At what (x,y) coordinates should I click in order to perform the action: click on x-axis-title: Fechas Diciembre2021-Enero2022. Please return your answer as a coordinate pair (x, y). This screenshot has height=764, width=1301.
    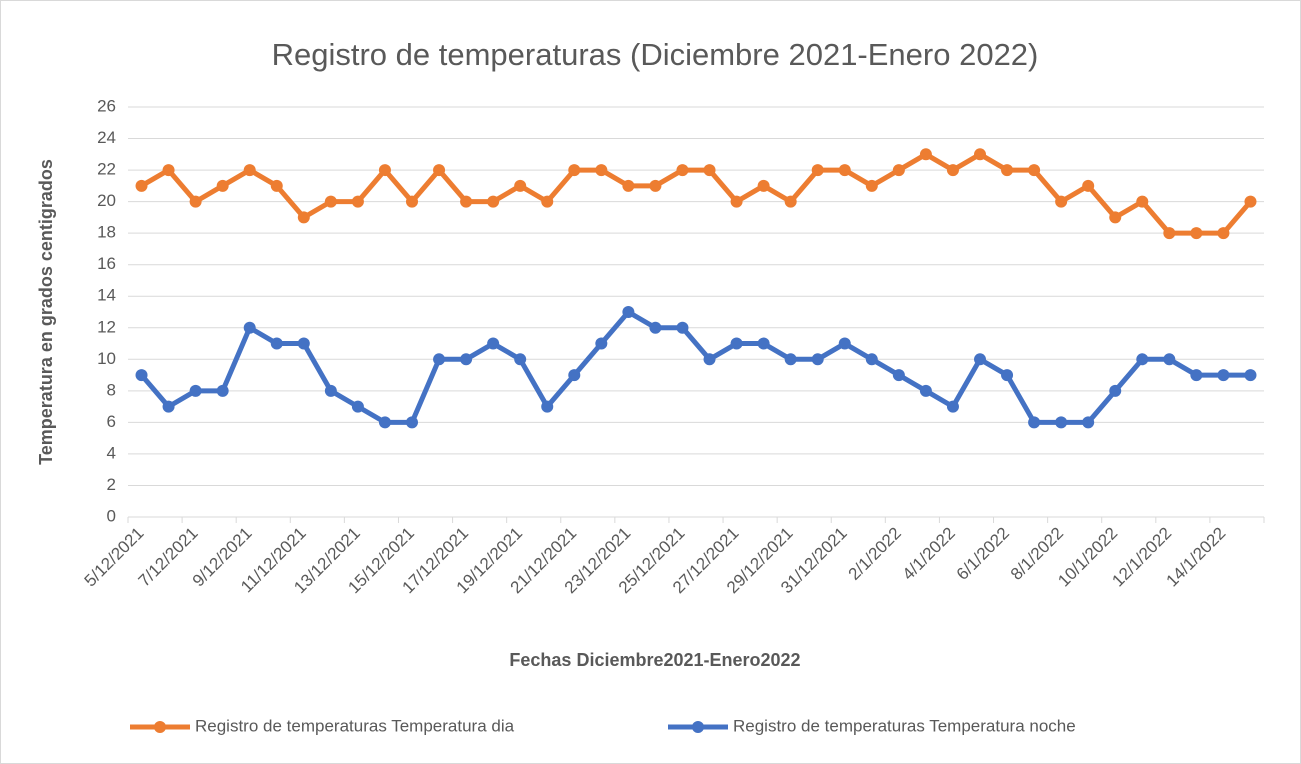
    Looking at the image, I should click on (654, 660).